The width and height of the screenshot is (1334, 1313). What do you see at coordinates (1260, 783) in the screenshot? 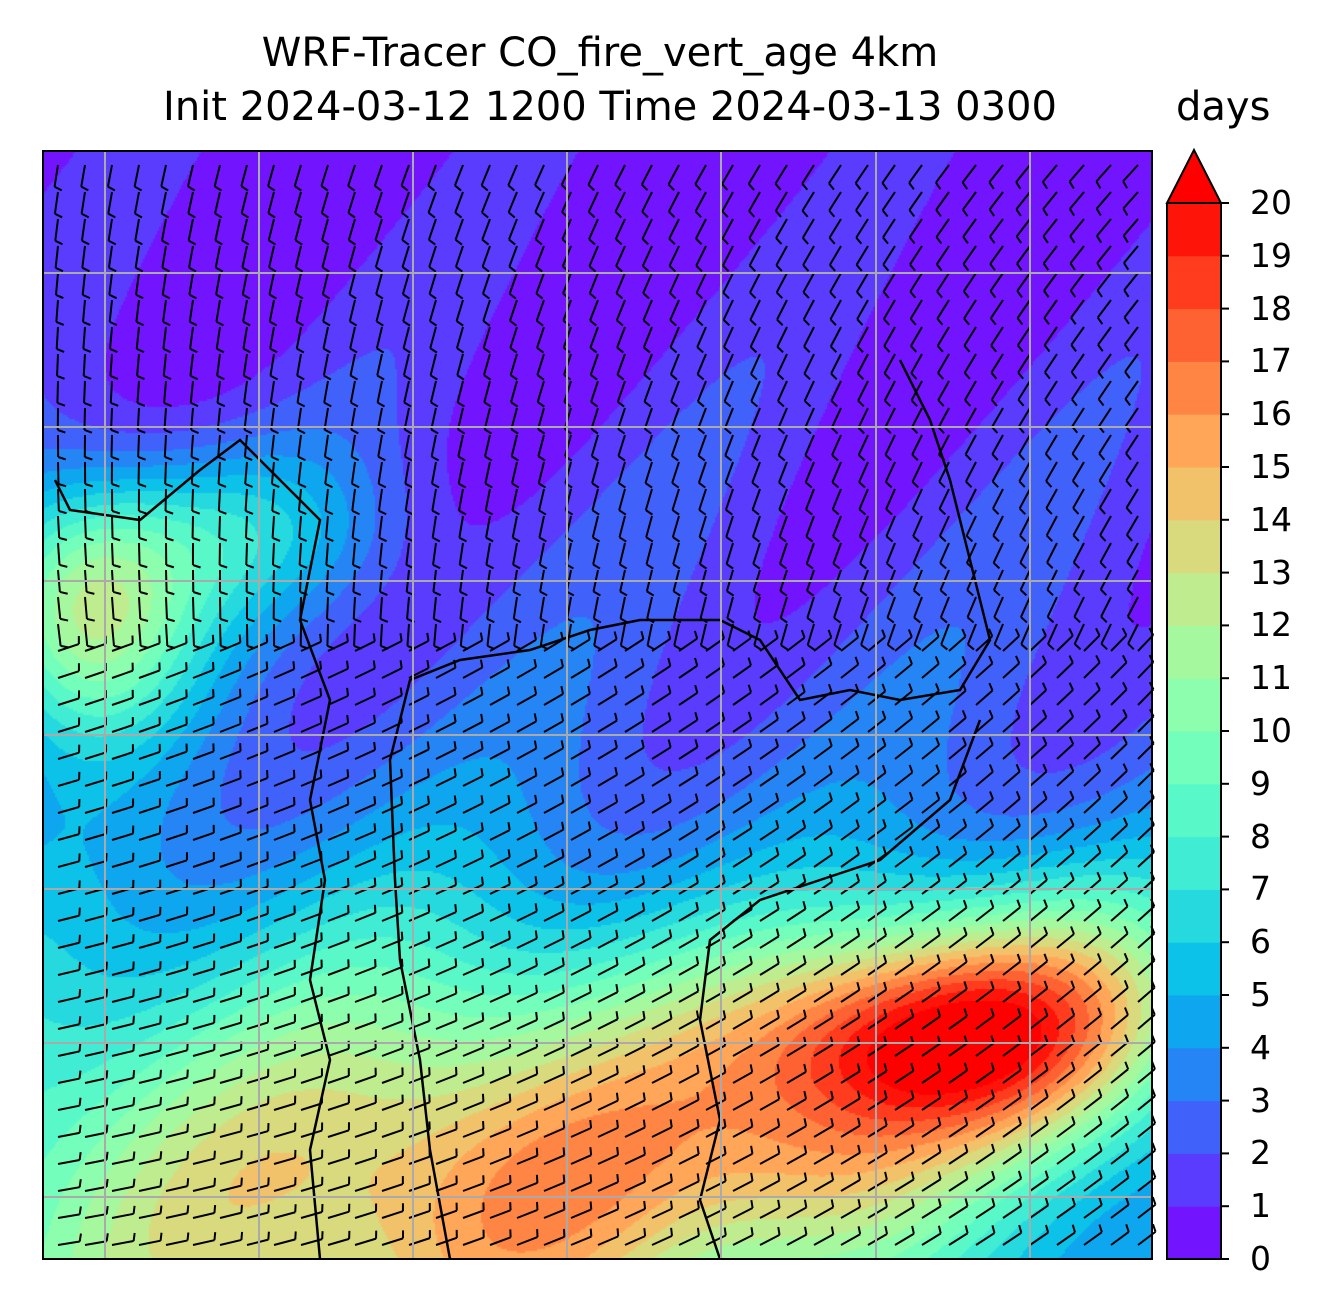
I see `colorbar-tick-label: 9` at bounding box center [1260, 783].